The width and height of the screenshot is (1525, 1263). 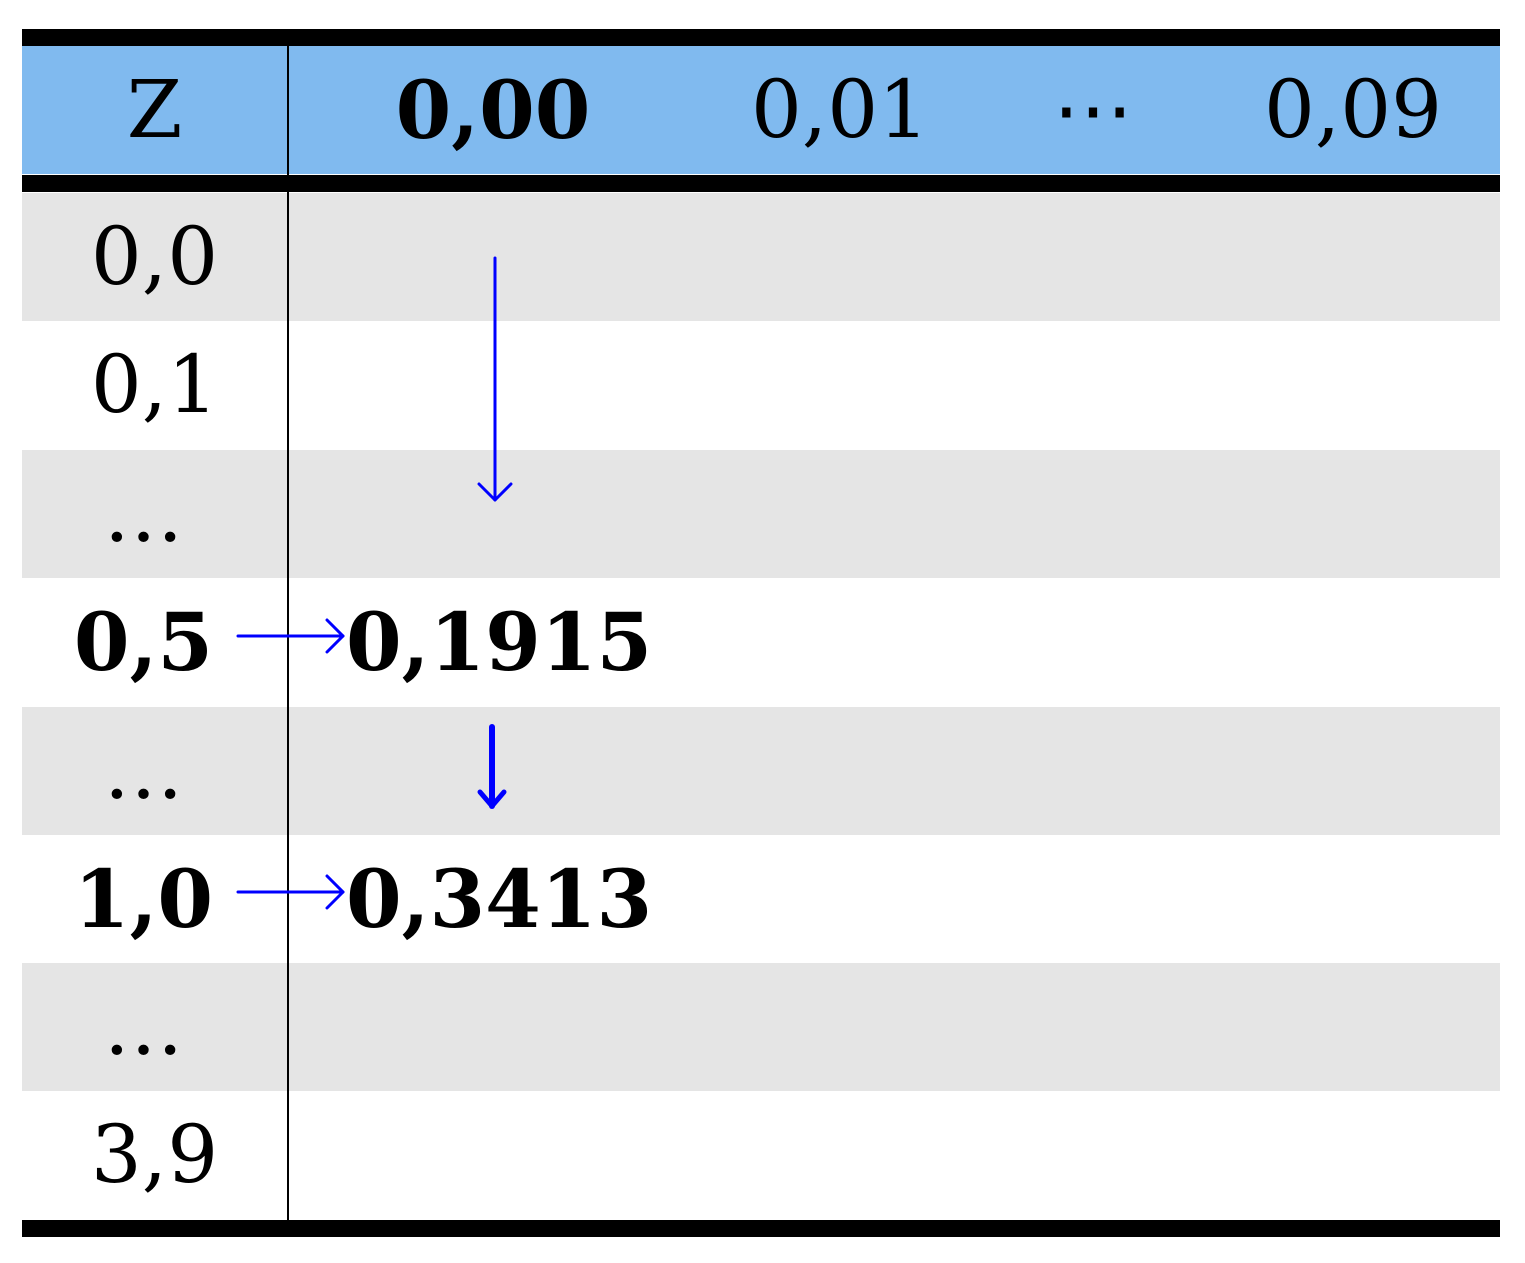 What do you see at coordinates (840, 109) in the screenshot?
I see `header-col-0-01: 0,01` at bounding box center [840, 109].